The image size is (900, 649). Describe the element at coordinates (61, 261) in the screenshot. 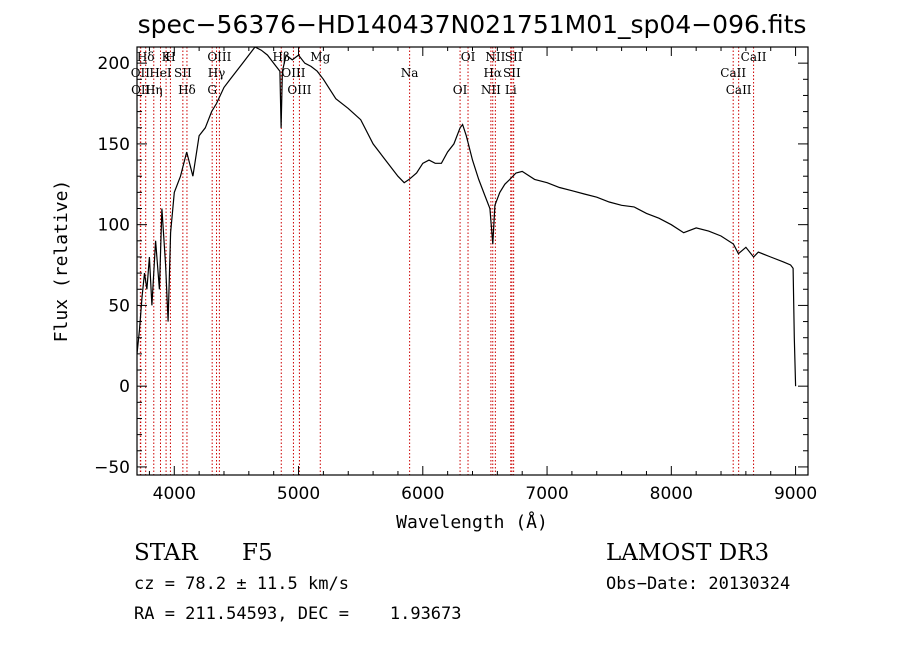

I see `y-axis-label: Flux (relative)` at that location.